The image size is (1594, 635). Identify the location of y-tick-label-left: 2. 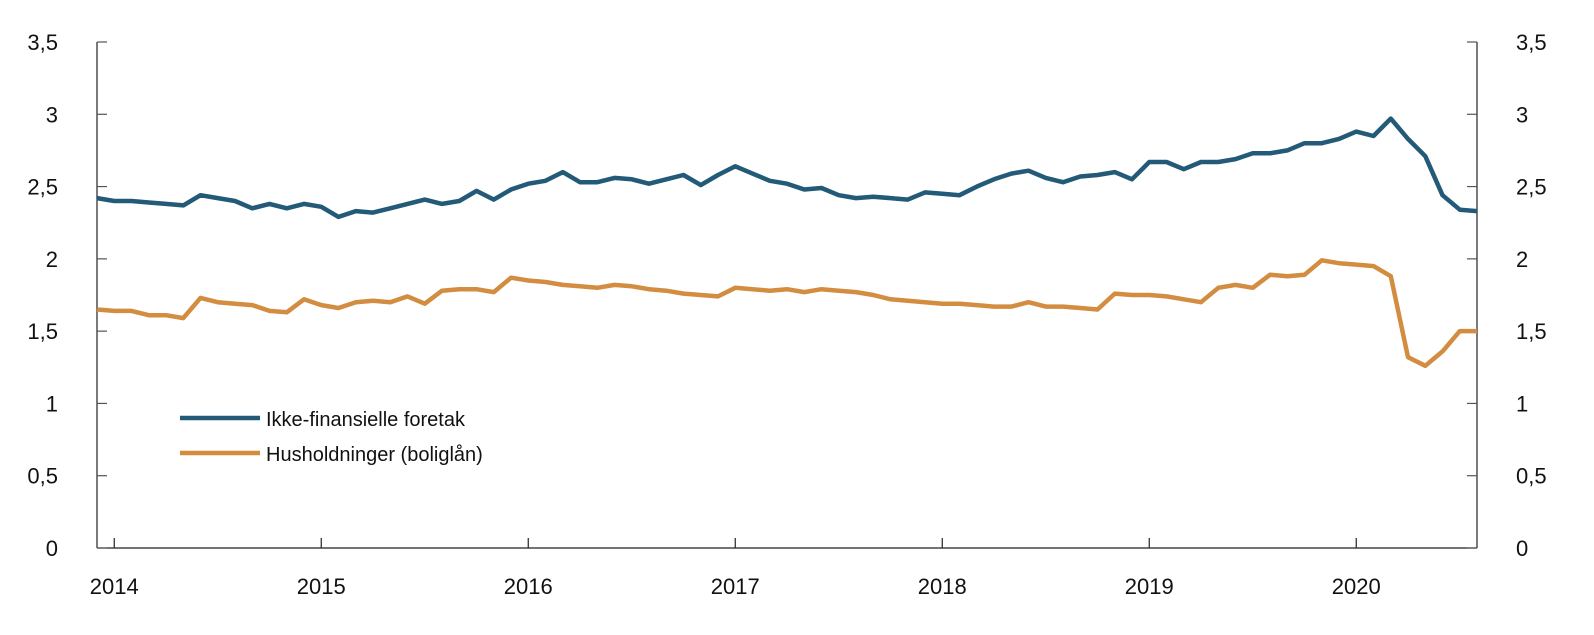
(52, 259).